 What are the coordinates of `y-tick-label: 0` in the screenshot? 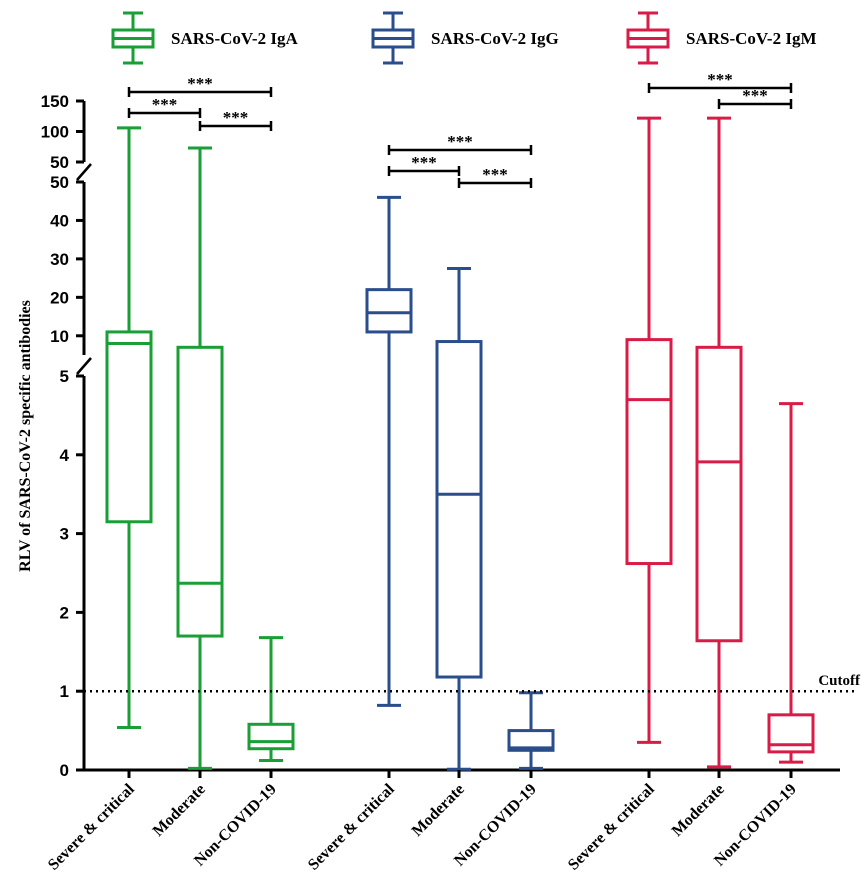 It's located at (64, 770).